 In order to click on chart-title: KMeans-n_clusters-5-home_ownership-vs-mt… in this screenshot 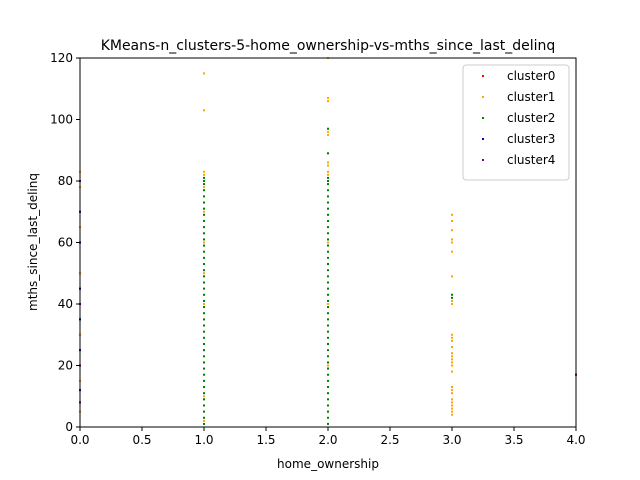, I will do `click(328, 46)`.